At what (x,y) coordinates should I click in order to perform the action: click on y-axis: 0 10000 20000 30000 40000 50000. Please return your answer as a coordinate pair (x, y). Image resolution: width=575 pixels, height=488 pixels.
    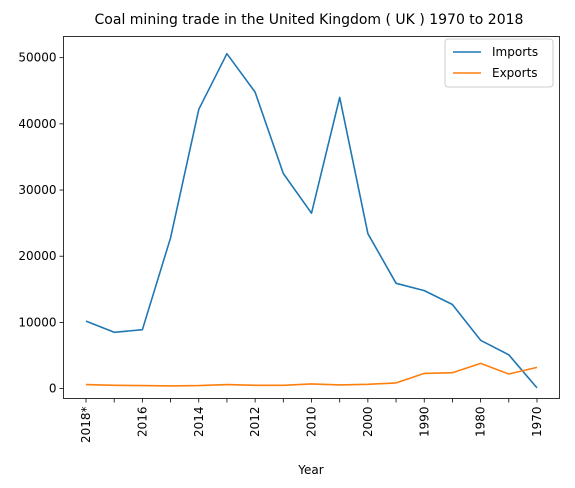
    Looking at the image, I should click on (41, 223).